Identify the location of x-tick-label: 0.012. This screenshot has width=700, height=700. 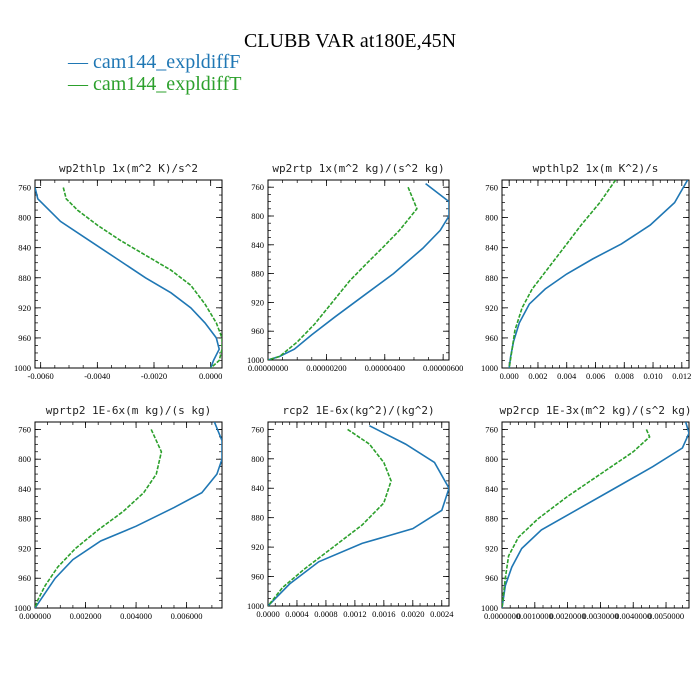
(681, 376).